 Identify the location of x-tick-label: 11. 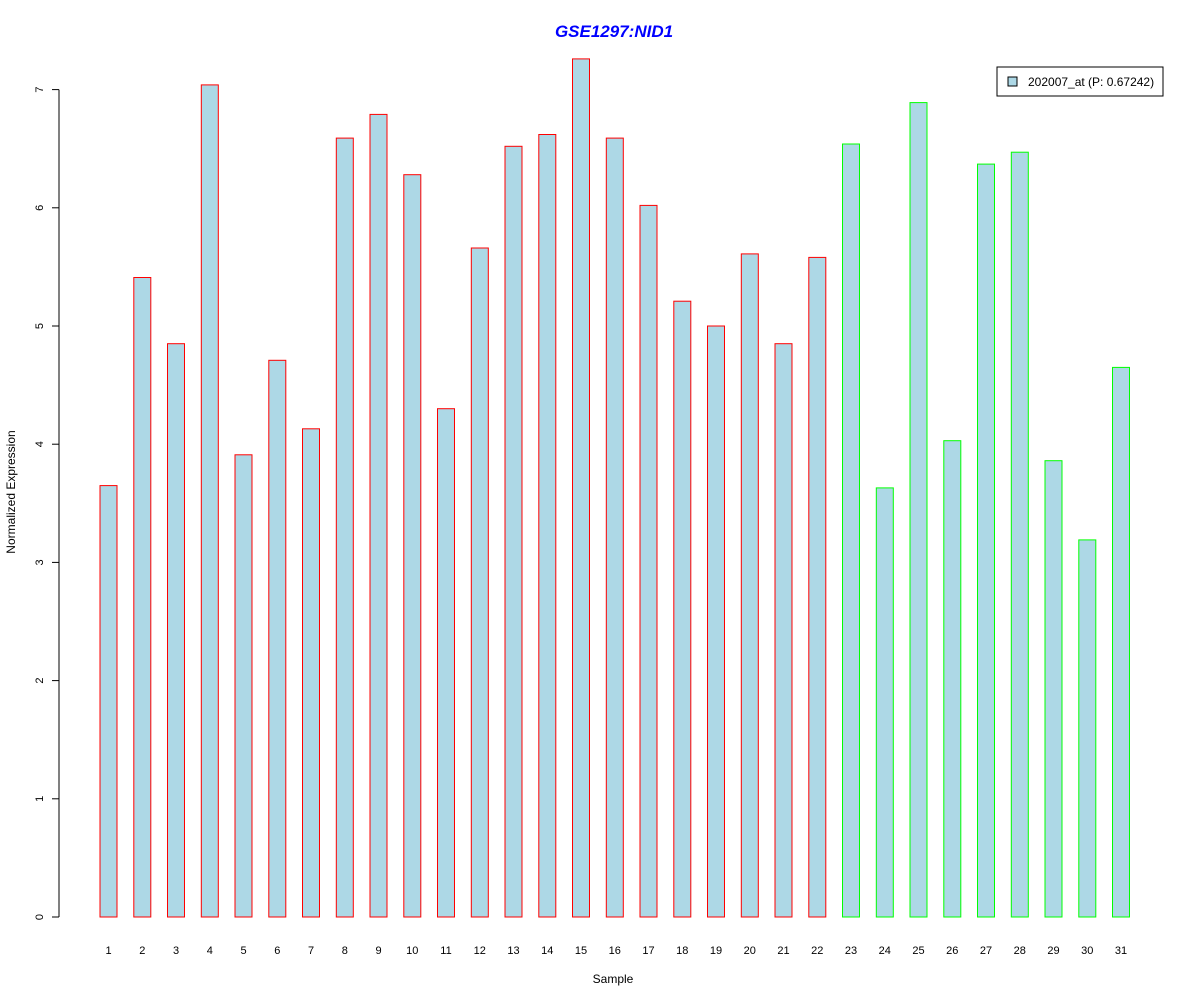
(445, 951).